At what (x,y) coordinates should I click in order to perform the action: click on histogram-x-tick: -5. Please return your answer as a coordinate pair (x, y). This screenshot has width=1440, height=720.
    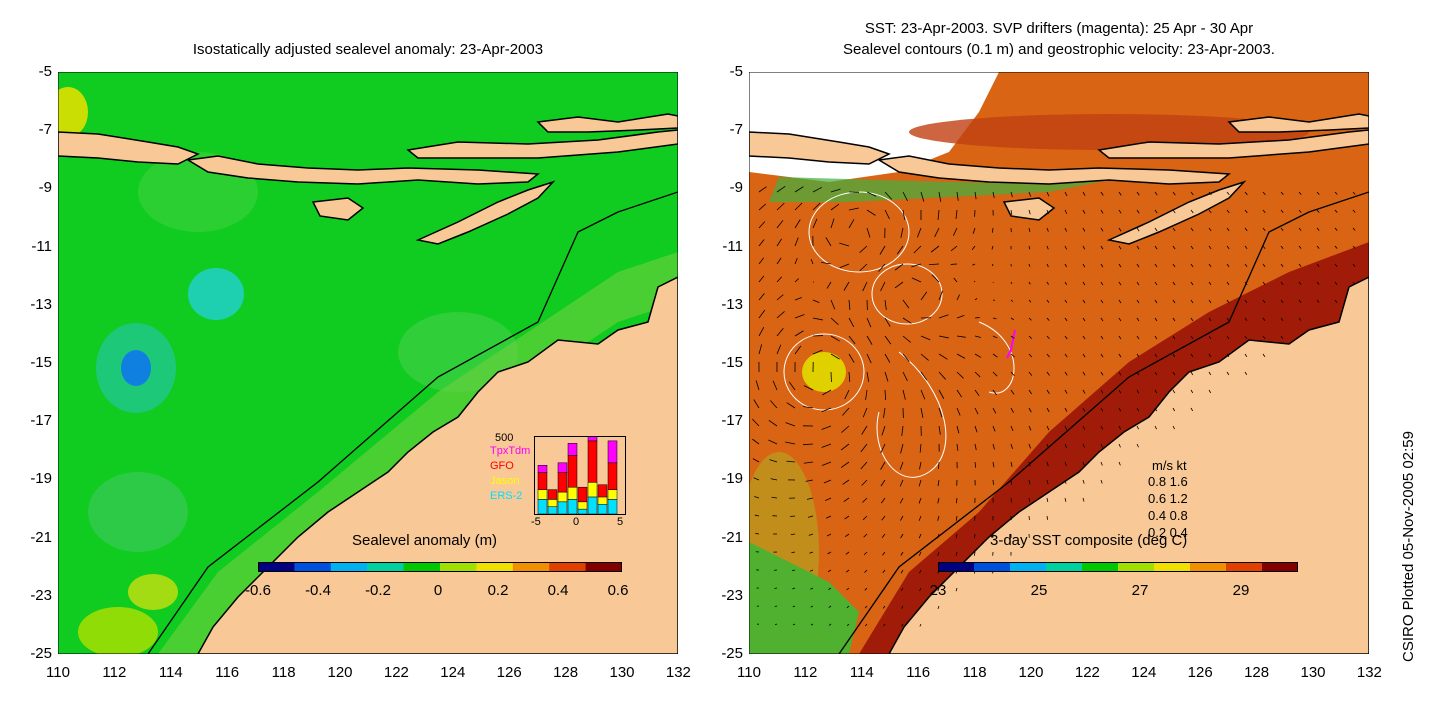
    Looking at the image, I should click on (536, 522).